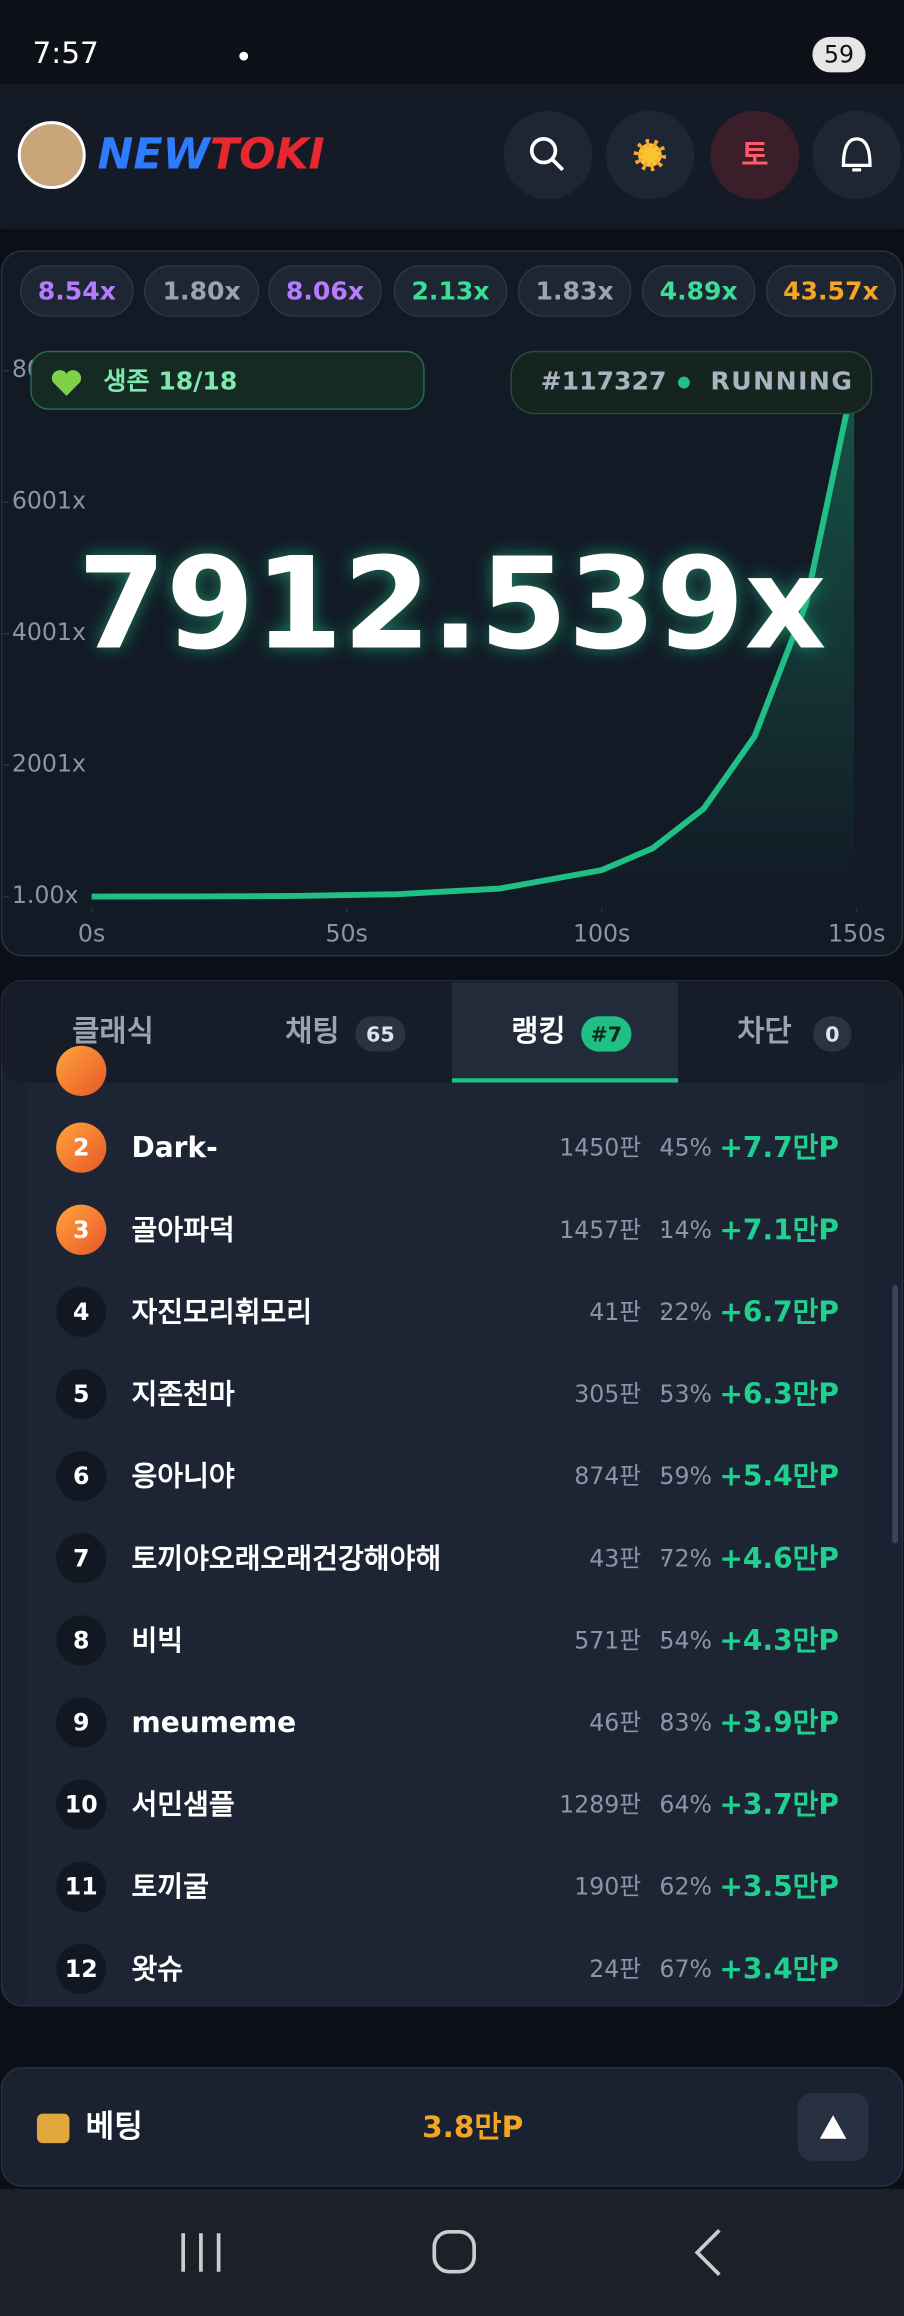 The image size is (904, 2316). I want to click on current-multiplier: 7912.539x, so click(452, 604).